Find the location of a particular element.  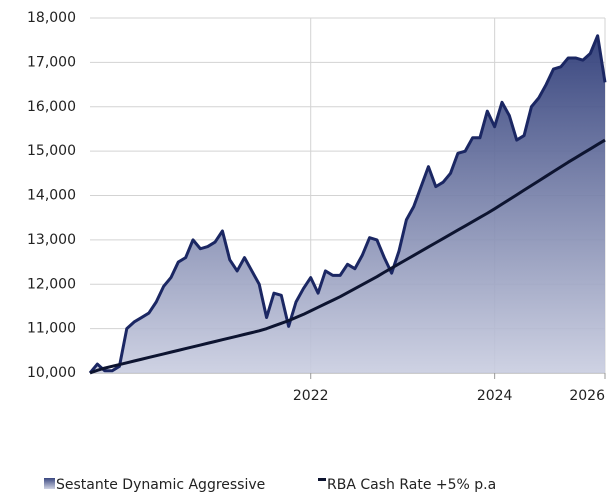

y-tick-label: 18,000 is located at coordinates (51, 18).